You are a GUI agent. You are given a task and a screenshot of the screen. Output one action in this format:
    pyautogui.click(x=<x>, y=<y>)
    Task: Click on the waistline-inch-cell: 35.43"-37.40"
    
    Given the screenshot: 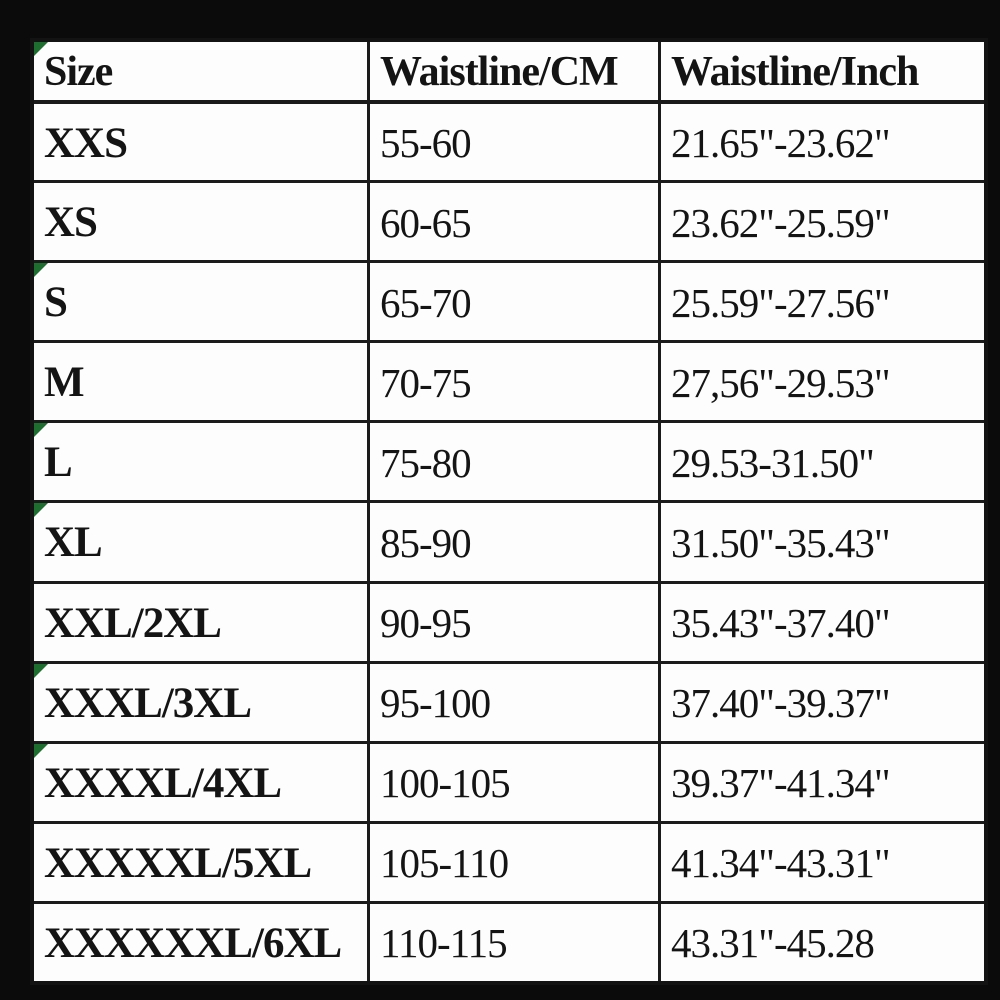 What is the action you would take?
    pyautogui.click(x=821, y=622)
    